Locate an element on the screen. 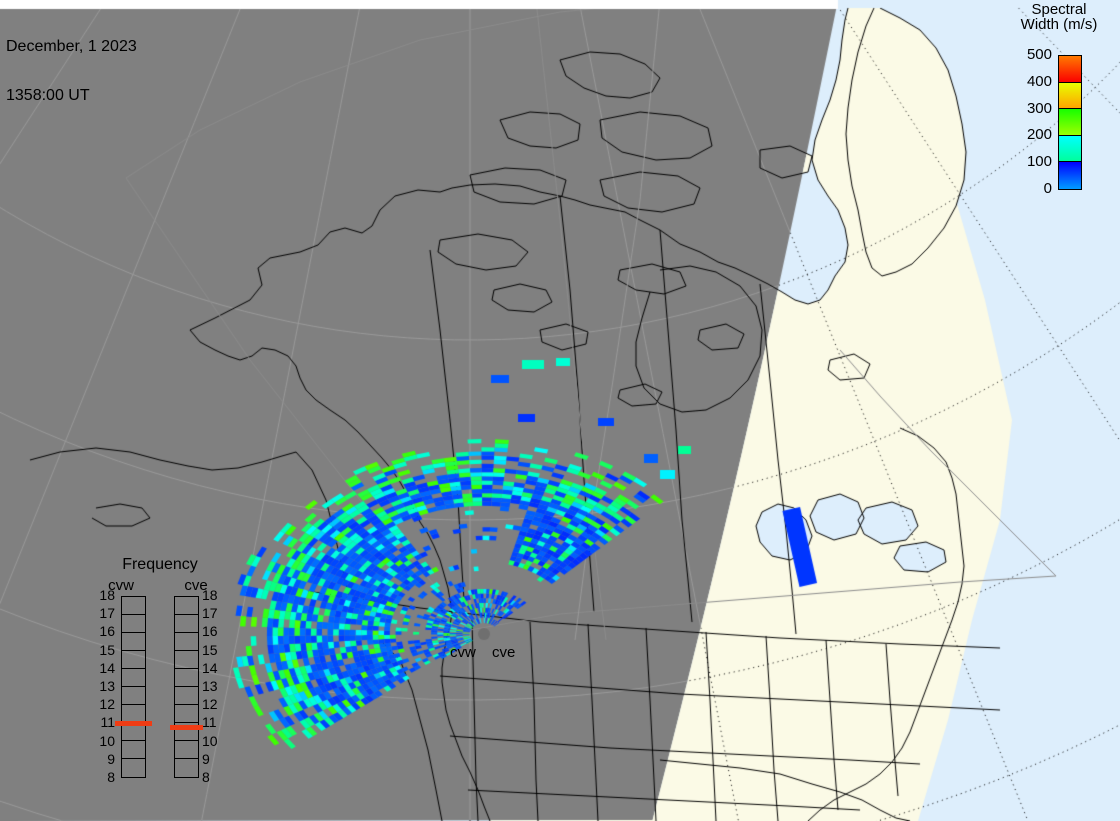 The width and height of the screenshot is (1120, 821). frequency-tick-left-8: 8 is located at coordinates (111, 777).